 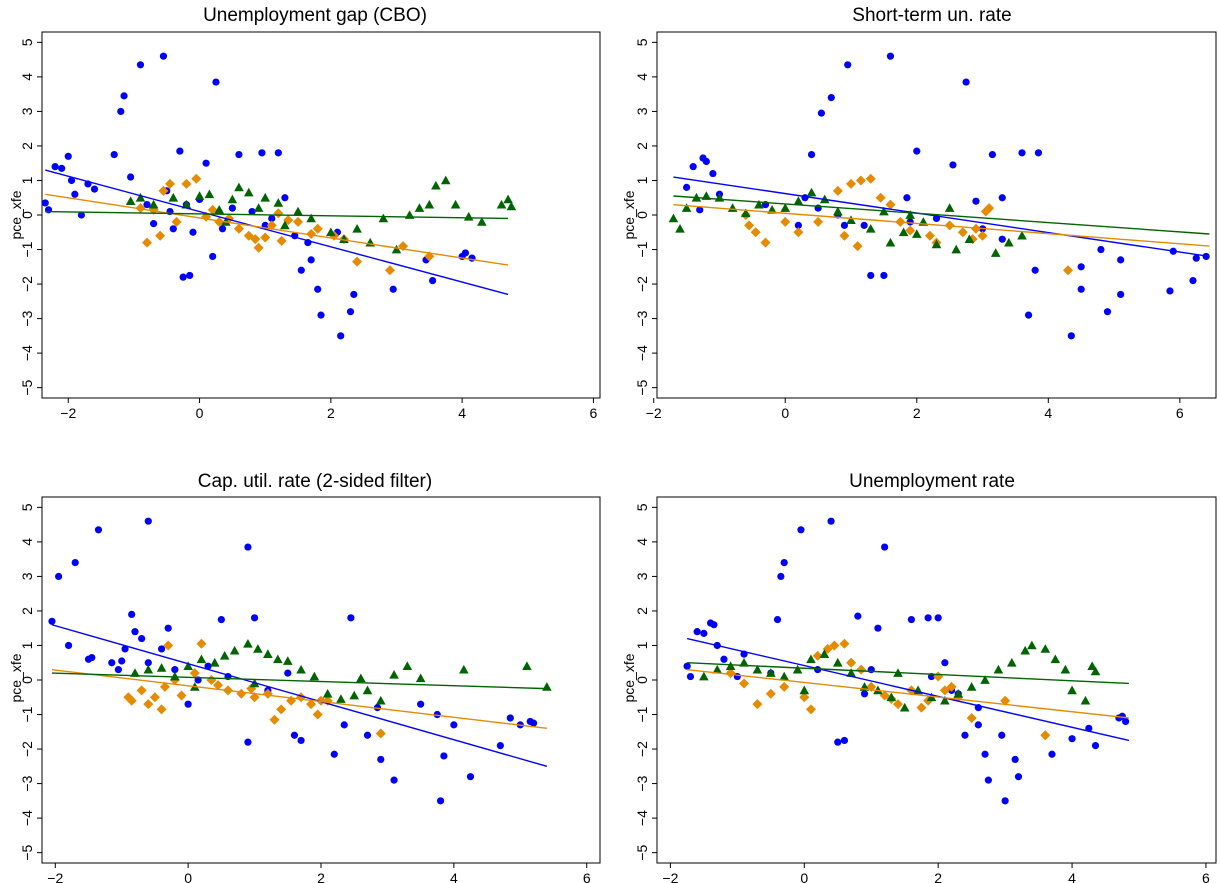 What do you see at coordinates (27, 77) in the screenshot?
I see `y-tick-label: 4` at bounding box center [27, 77].